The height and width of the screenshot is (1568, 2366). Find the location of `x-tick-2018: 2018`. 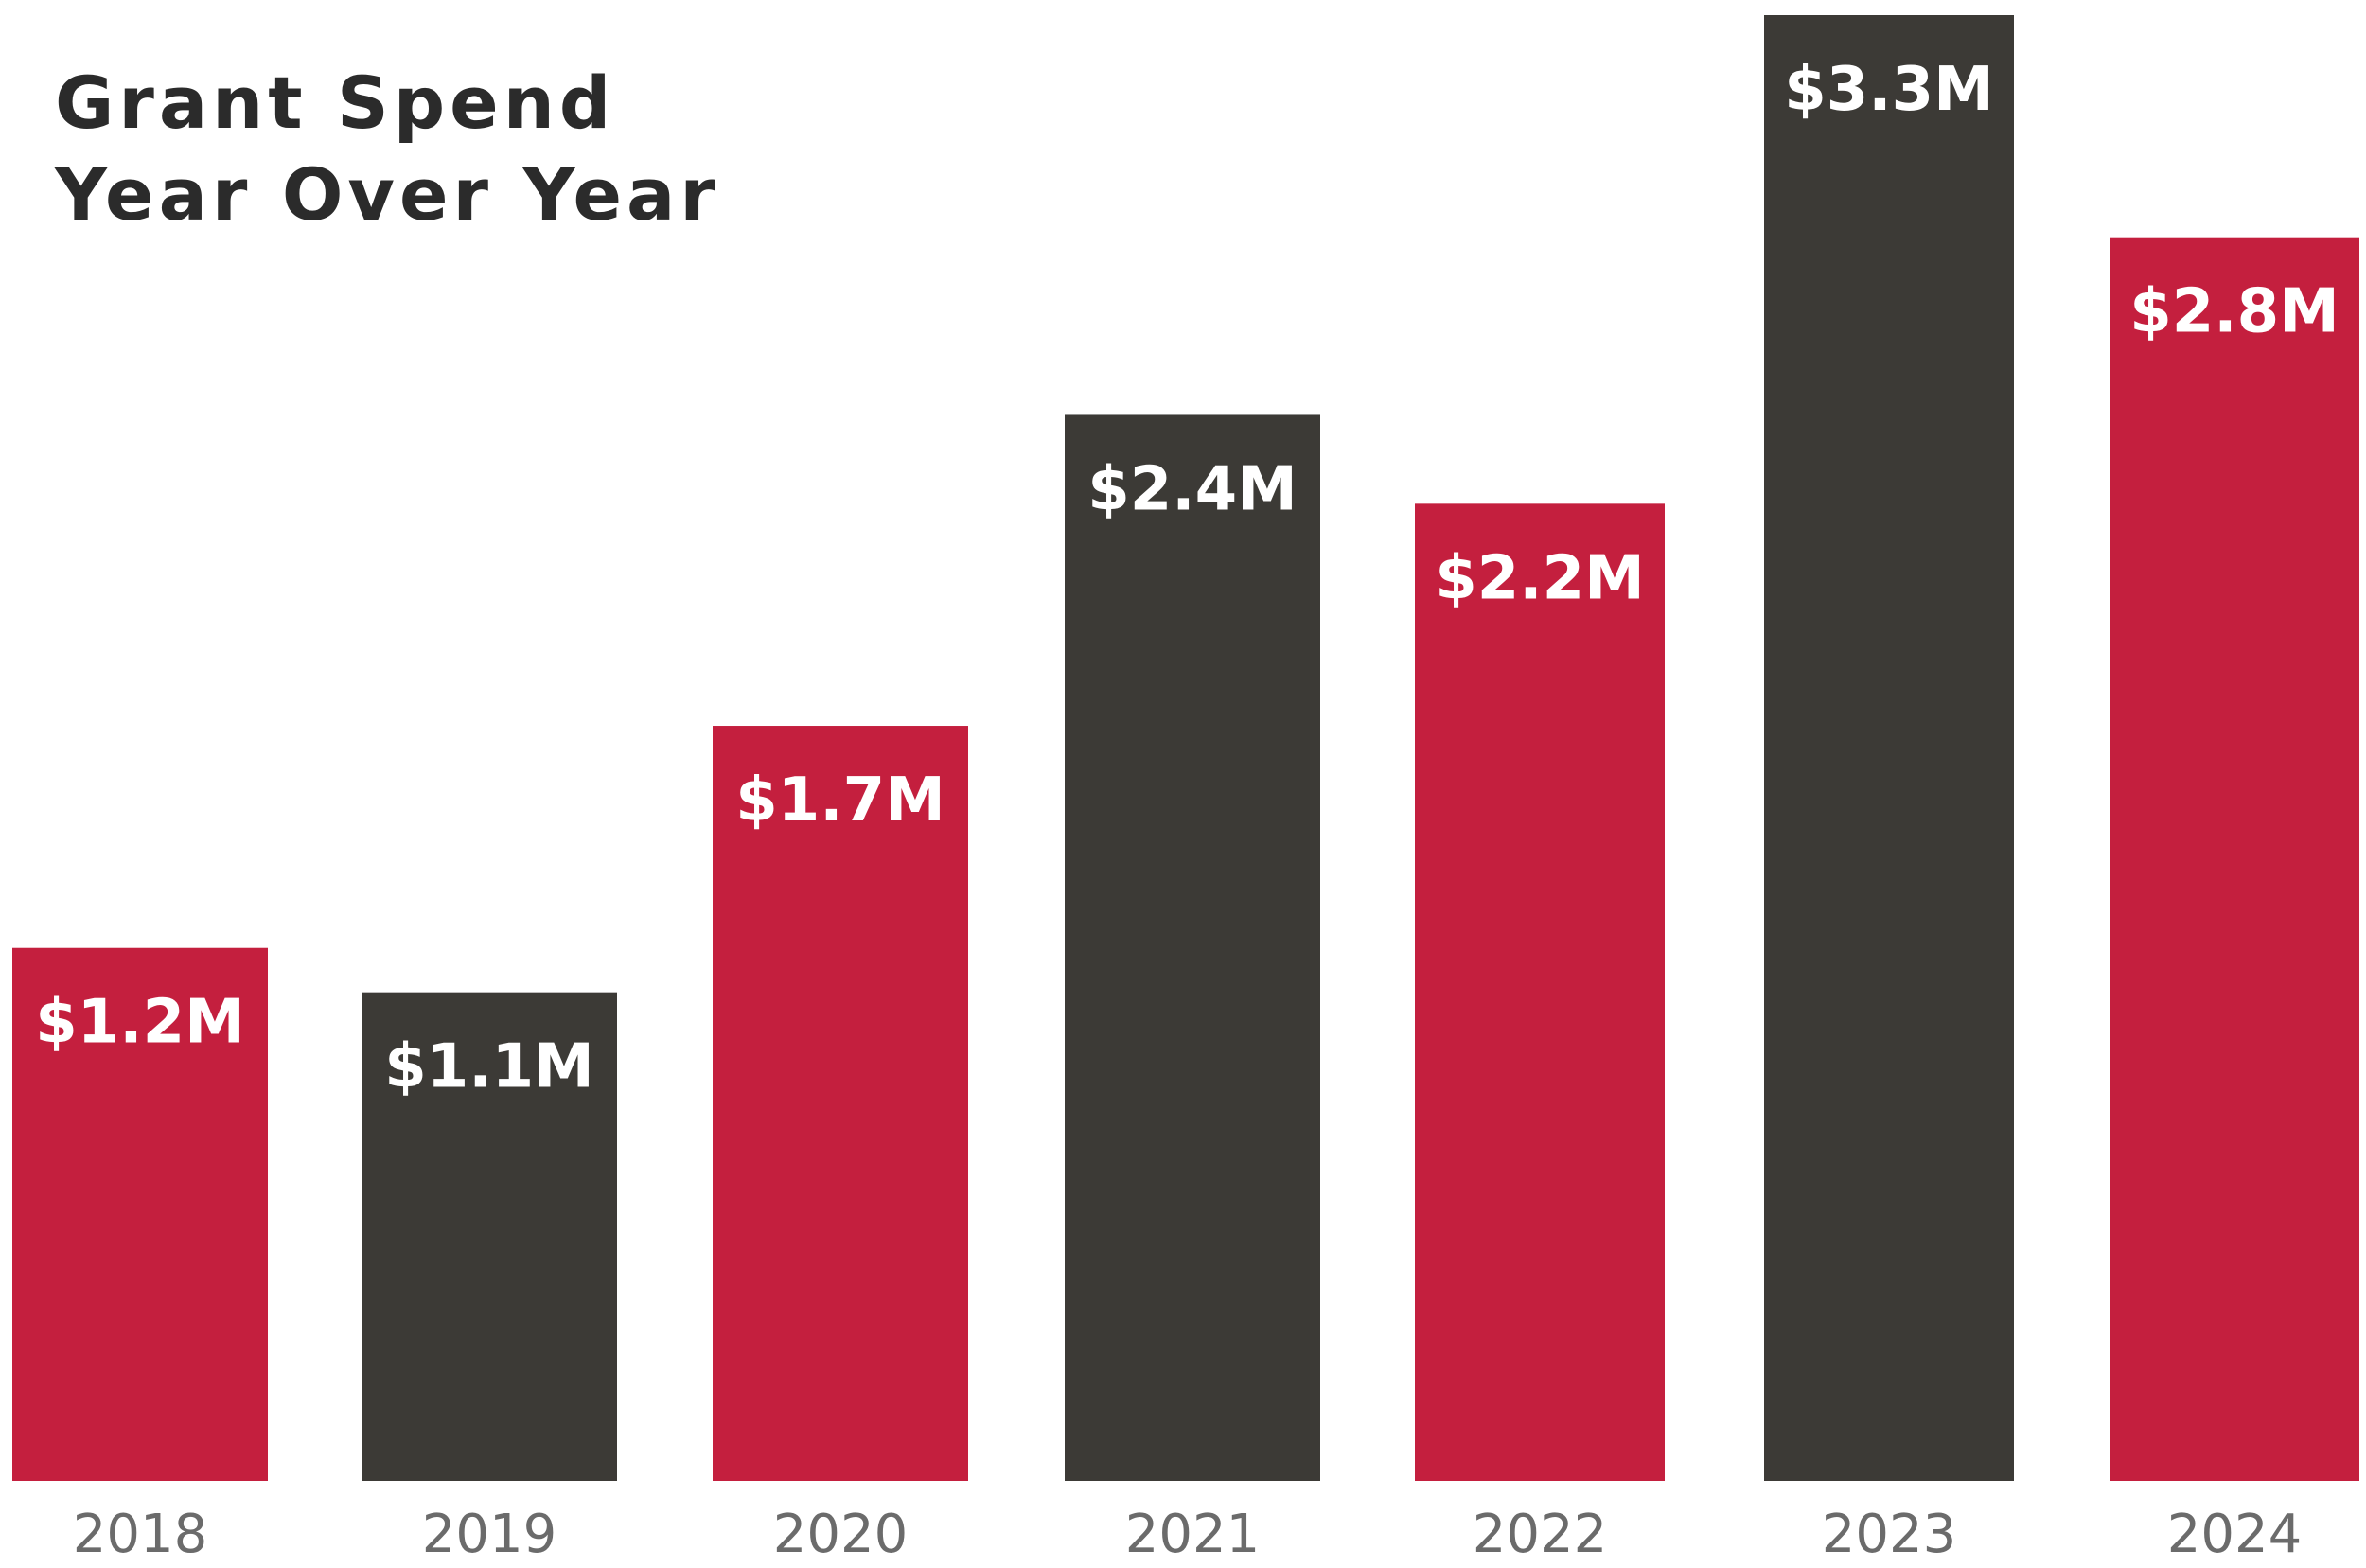

x-tick-2018: 2018 is located at coordinates (141, 1534).